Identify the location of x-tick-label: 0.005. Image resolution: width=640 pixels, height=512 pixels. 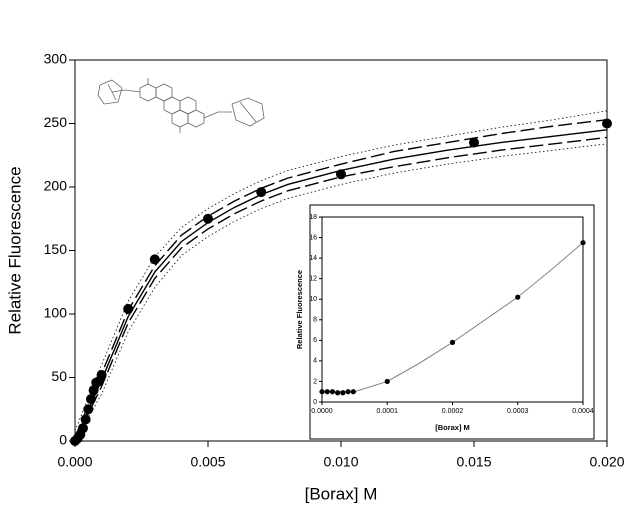
(207, 462).